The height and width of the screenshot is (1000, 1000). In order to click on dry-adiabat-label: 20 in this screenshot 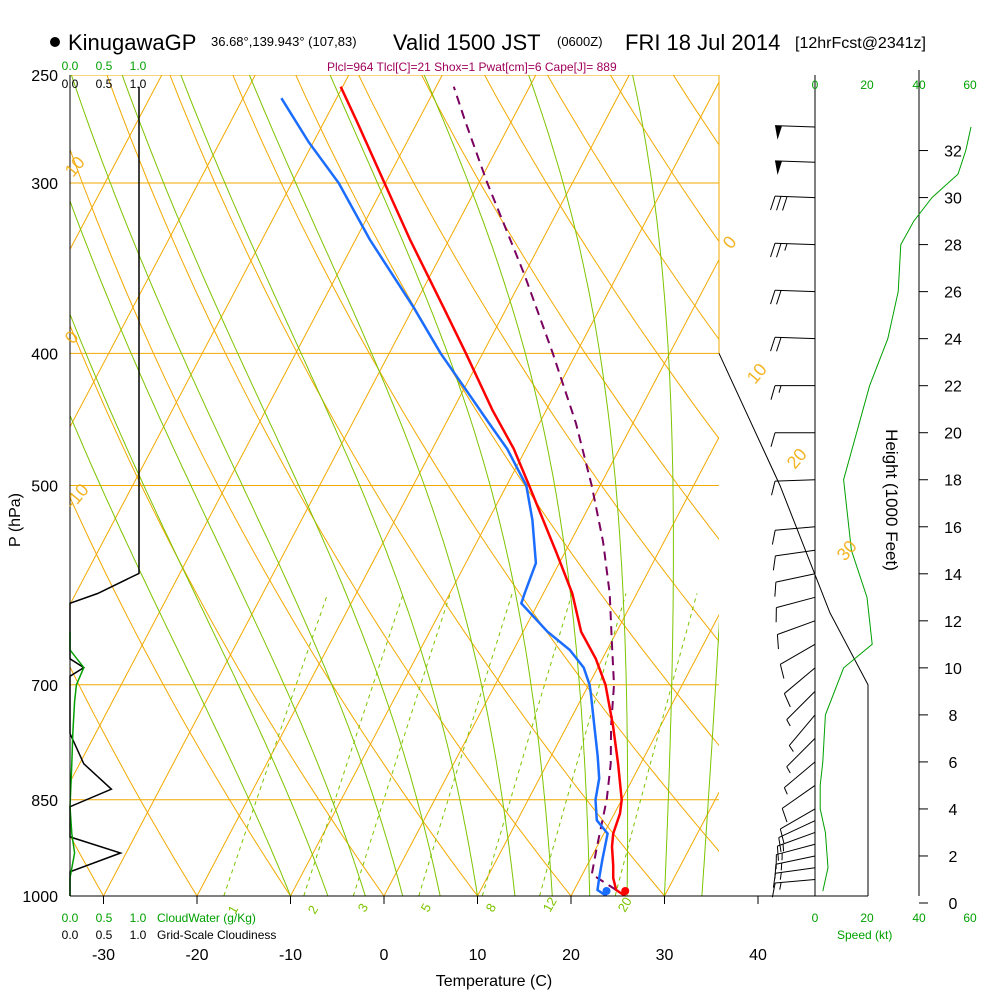, I will do `click(797, 458)`.